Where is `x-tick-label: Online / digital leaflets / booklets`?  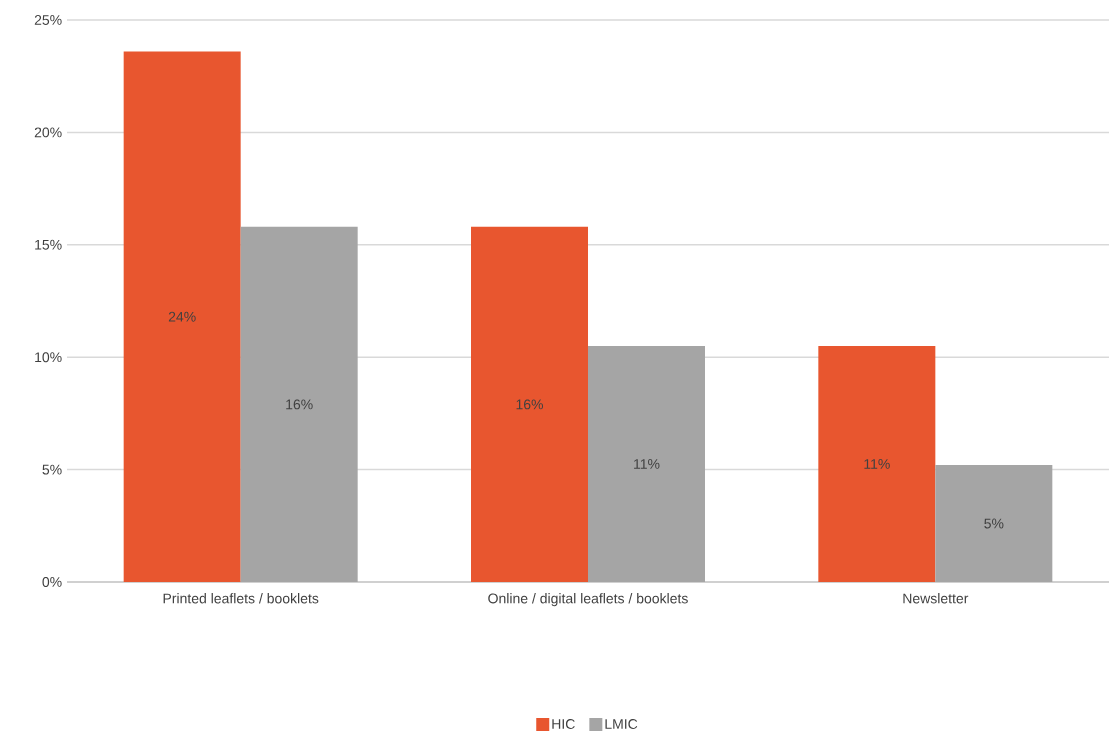 x-tick-label: Online / digital leaflets / booklets is located at coordinates (588, 600).